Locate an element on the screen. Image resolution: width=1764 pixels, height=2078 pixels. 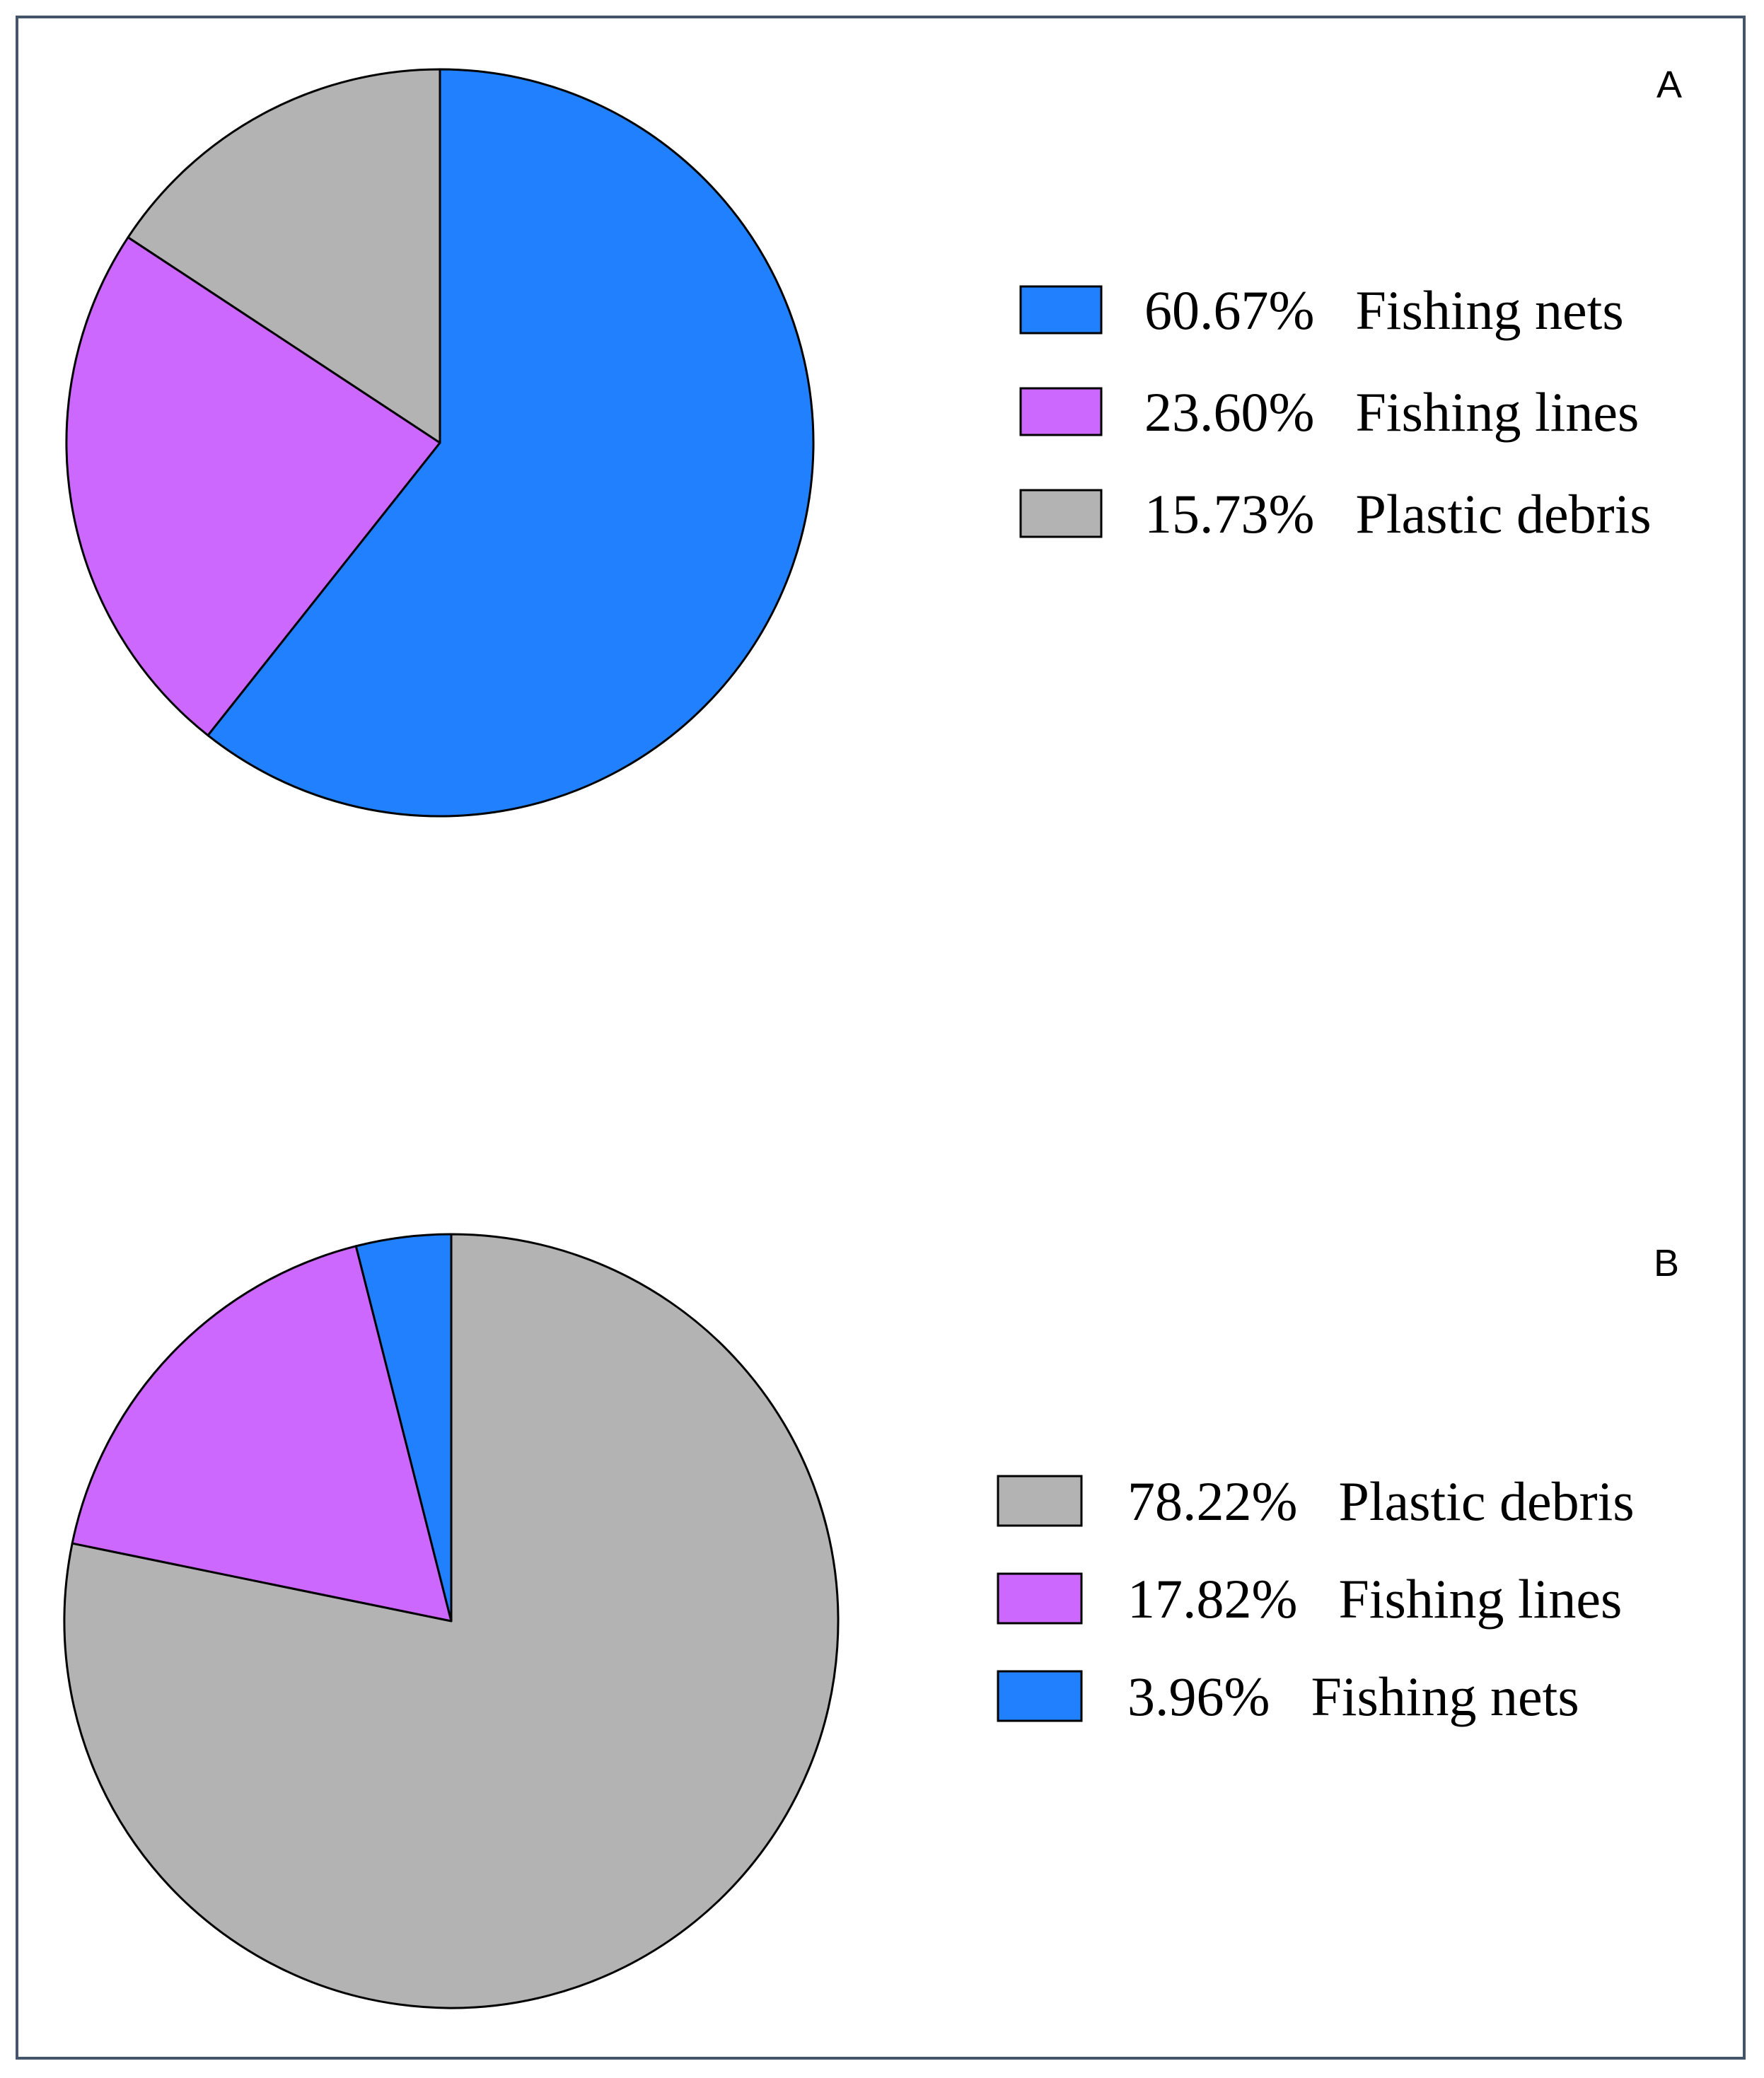
legend-a-percent-fishing-nets: 60.67% is located at coordinates (1229, 310).